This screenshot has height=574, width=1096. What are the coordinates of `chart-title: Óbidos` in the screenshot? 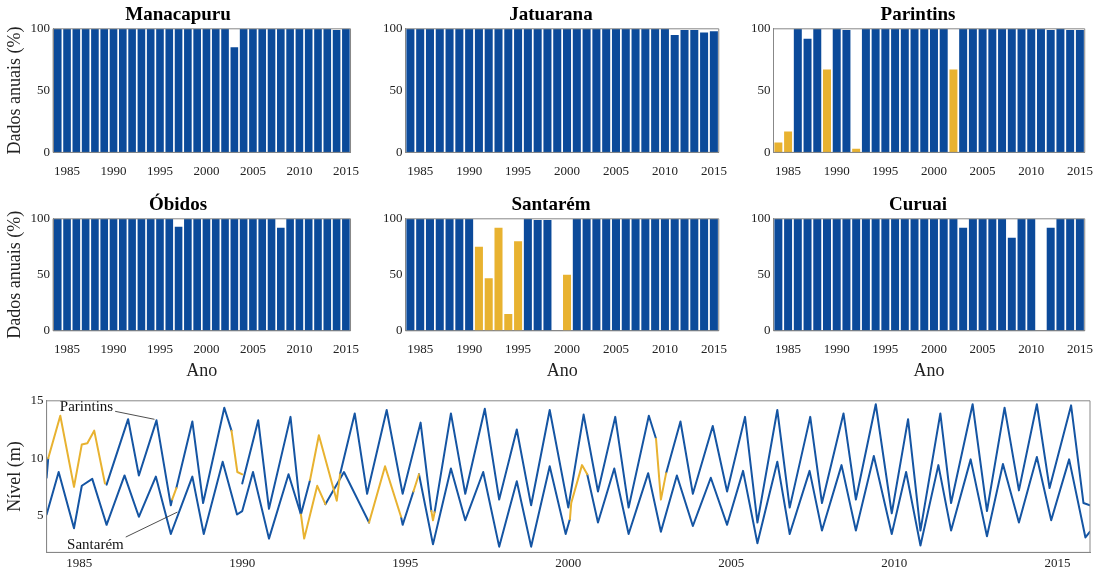 It's located at (178, 204).